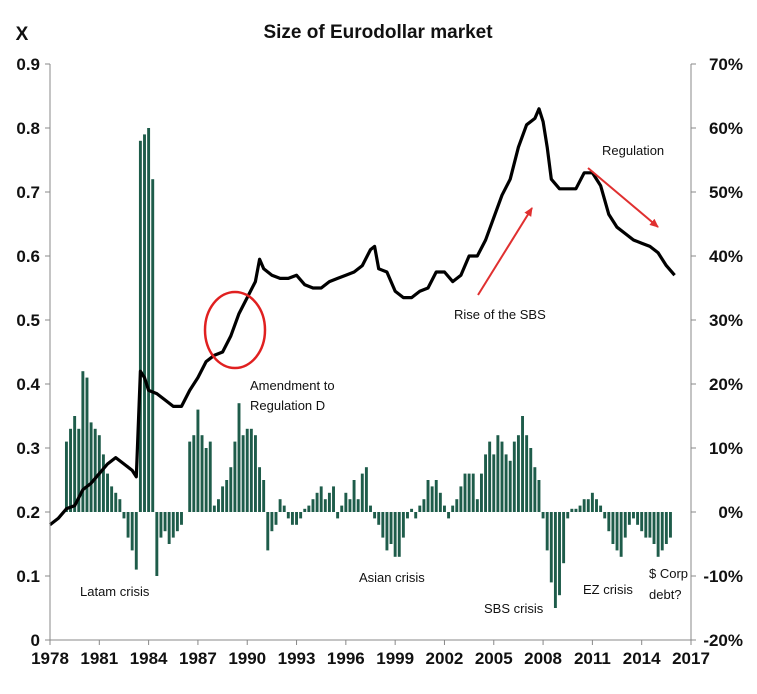  Describe the element at coordinates (723, 576) in the screenshot. I see `right-axis-tick-label: -10%` at that location.